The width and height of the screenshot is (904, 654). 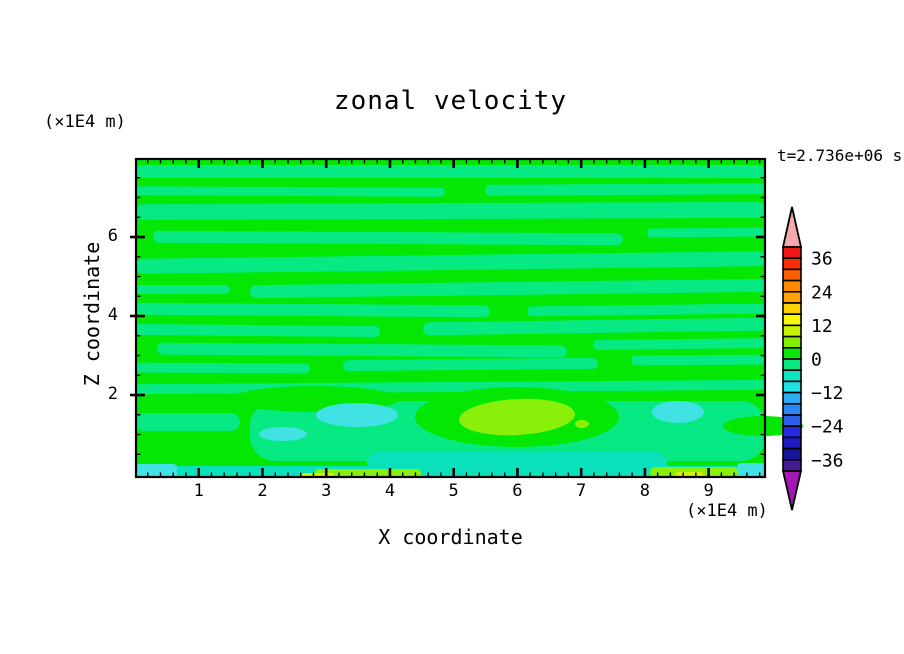 I want to click on colorbar-over-arrow, so click(x=792, y=227).